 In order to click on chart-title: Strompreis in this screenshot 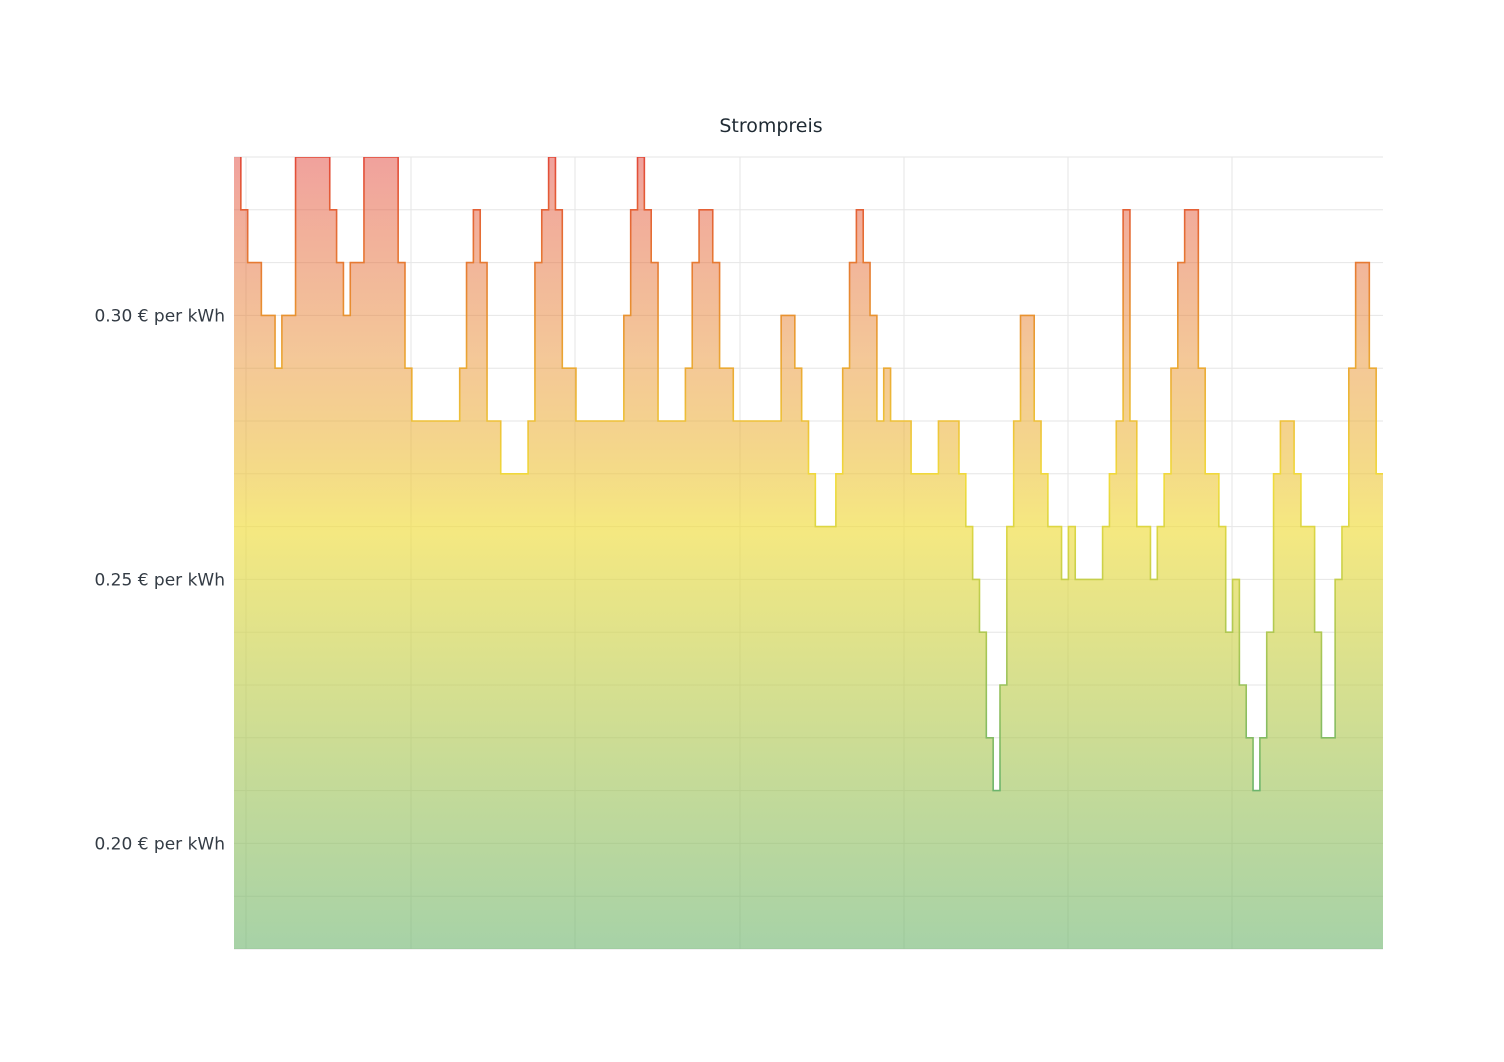, I will do `click(770, 126)`.